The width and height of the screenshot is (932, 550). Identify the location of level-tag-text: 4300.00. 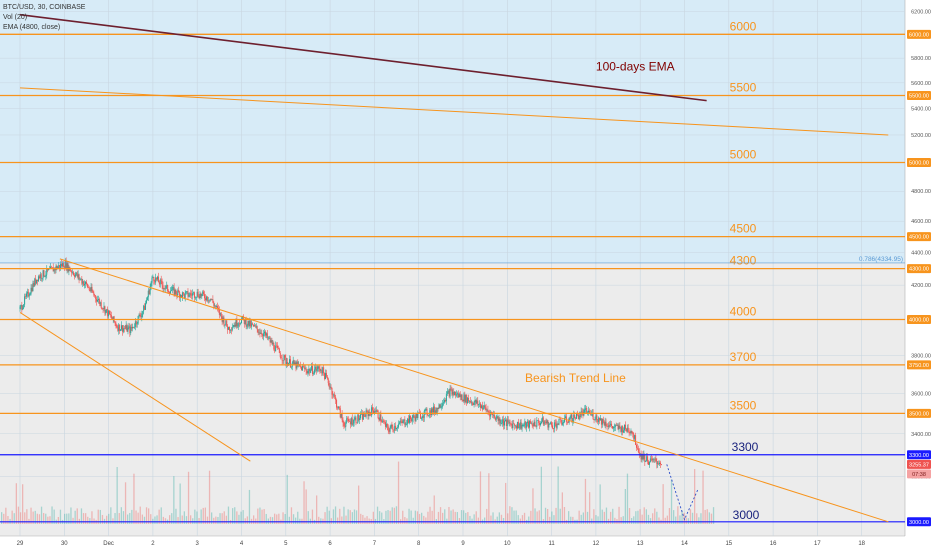
(919, 270).